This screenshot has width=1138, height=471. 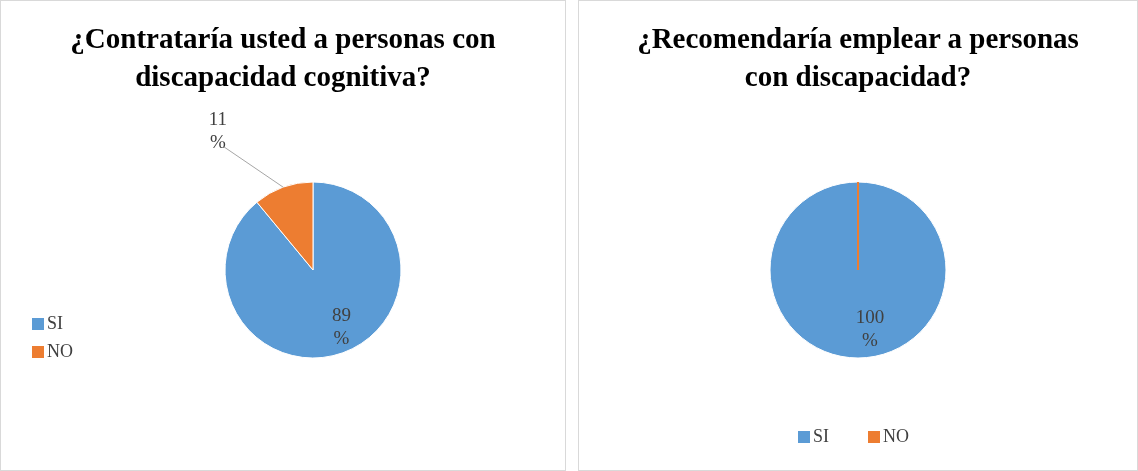 I want to click on data-label: 100 %, so click(x=870, y=328).